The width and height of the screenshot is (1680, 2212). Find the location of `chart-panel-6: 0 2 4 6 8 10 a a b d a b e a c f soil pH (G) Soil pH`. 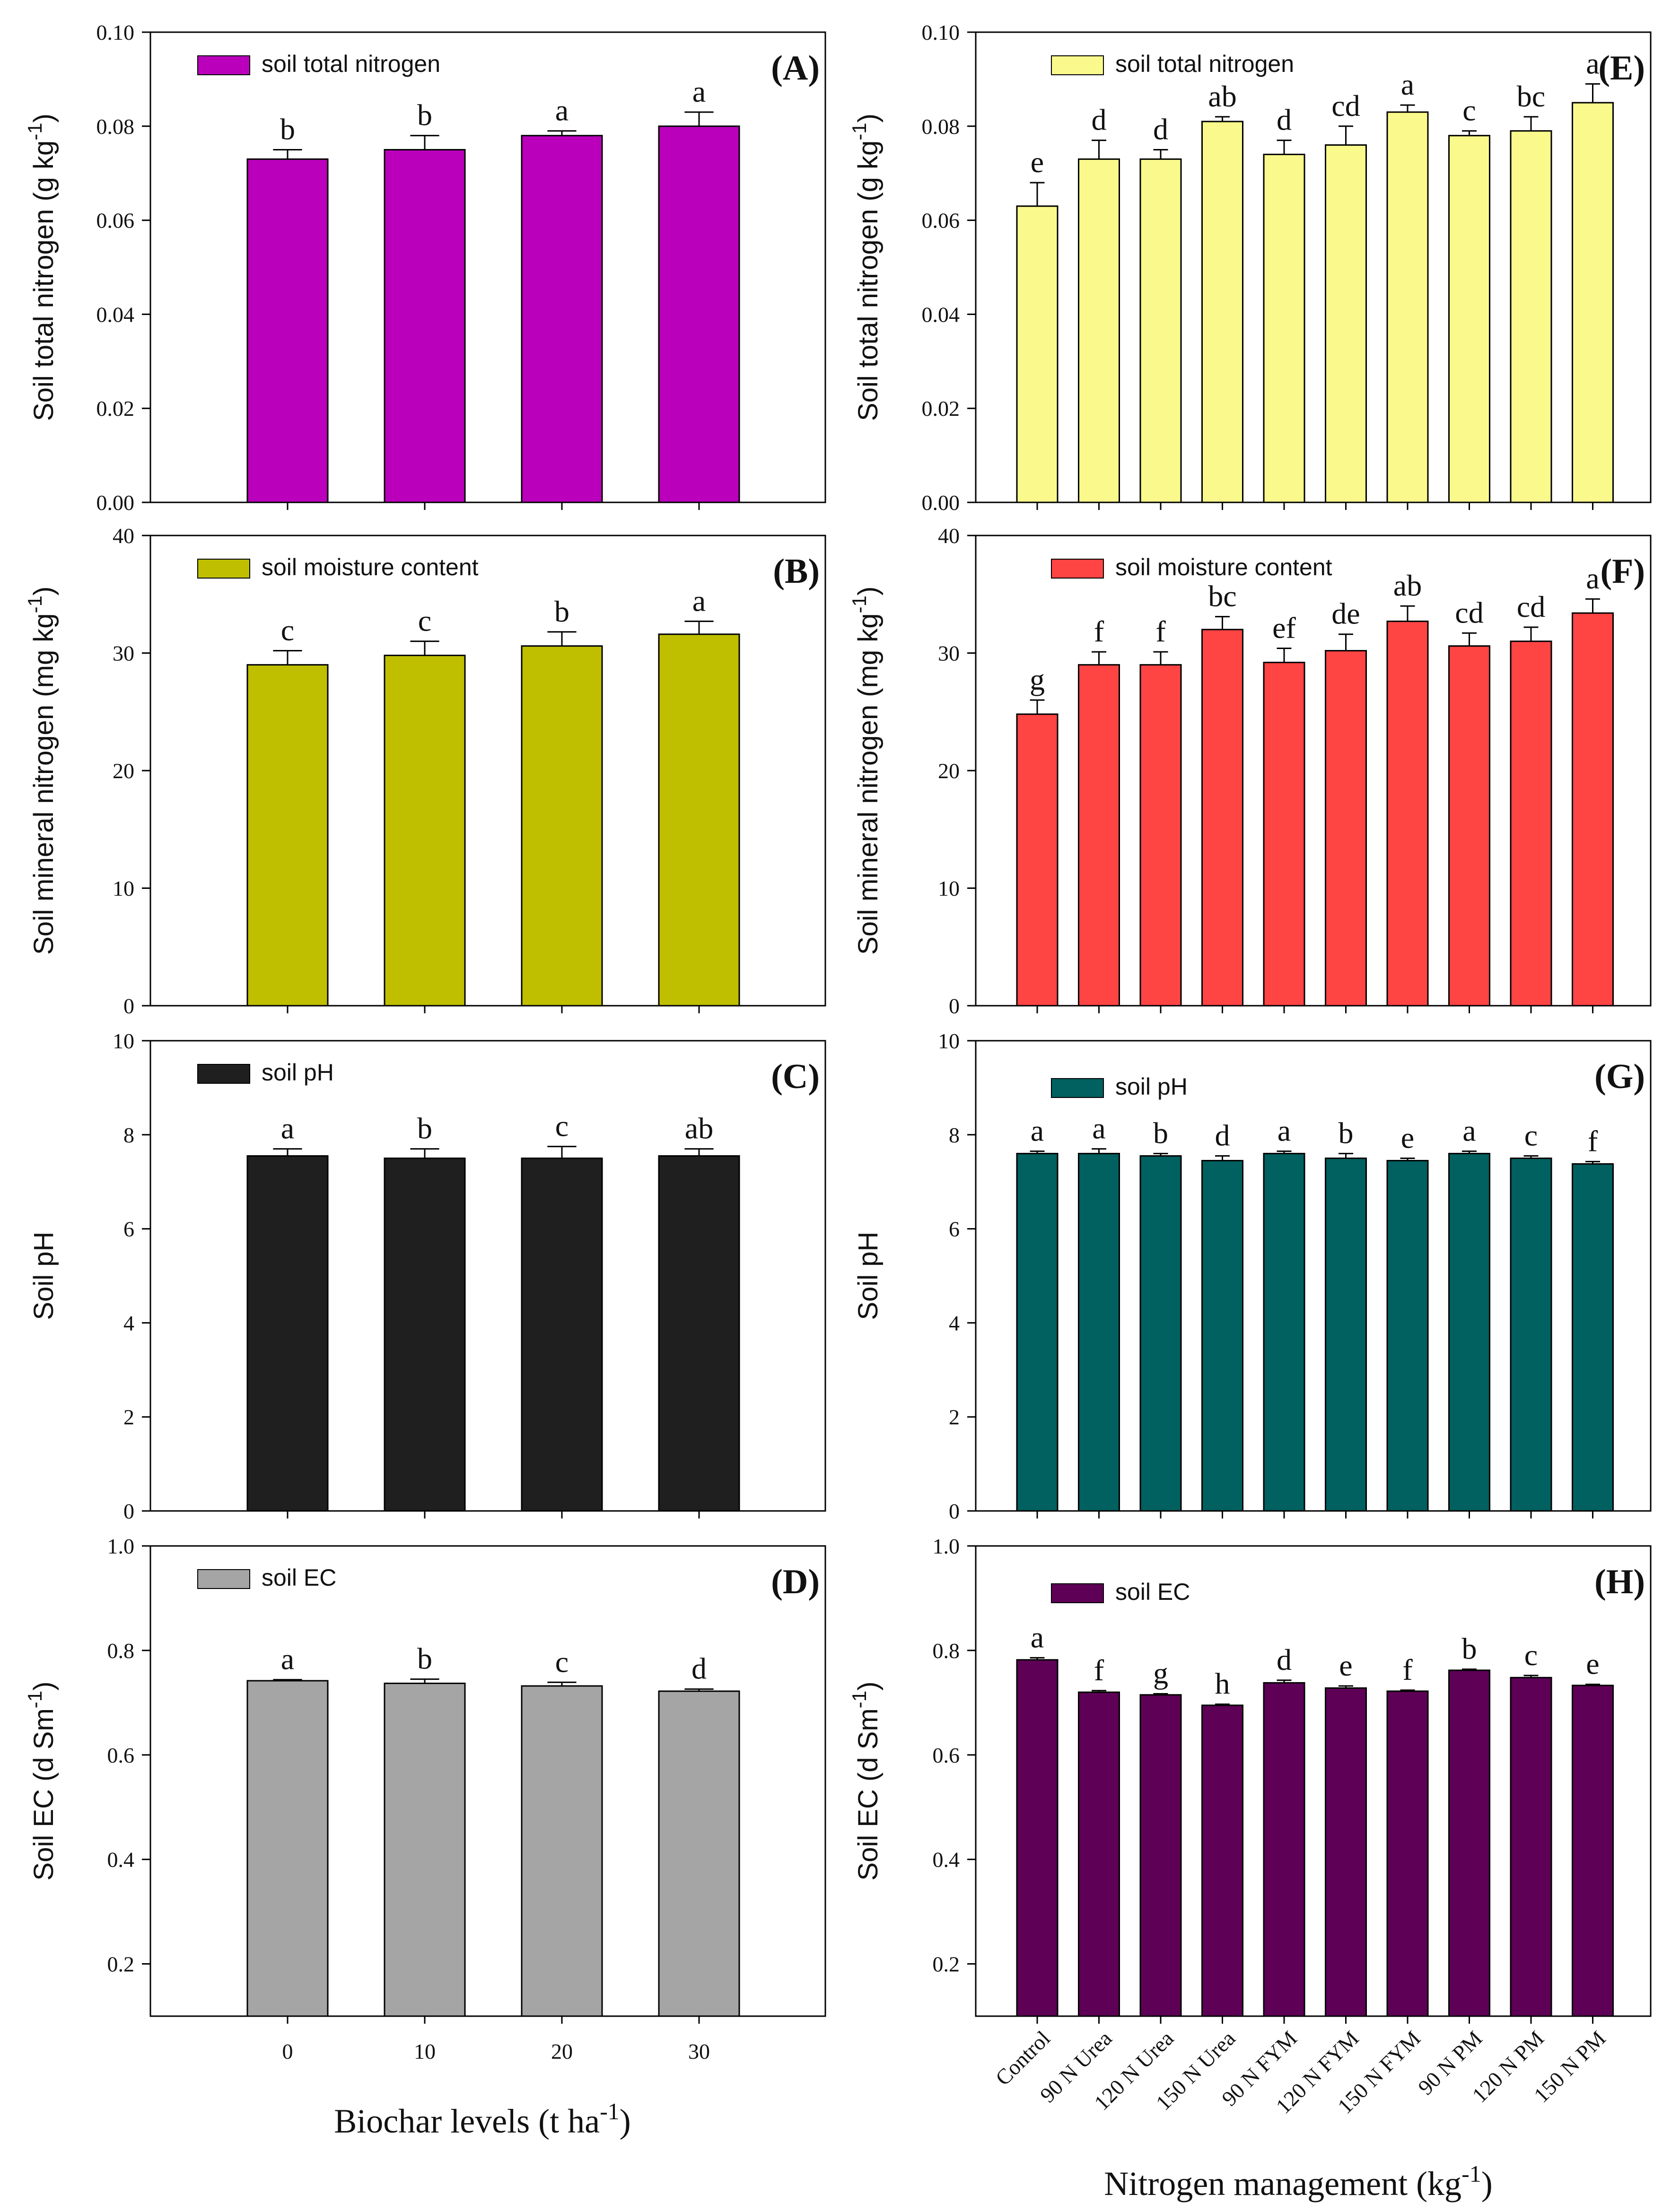

chart-panel-6: 0 2 4 6 8 10 a a b d a b e a c f soil pH (G) Soil pH is located at coordinates (1252, 1276).